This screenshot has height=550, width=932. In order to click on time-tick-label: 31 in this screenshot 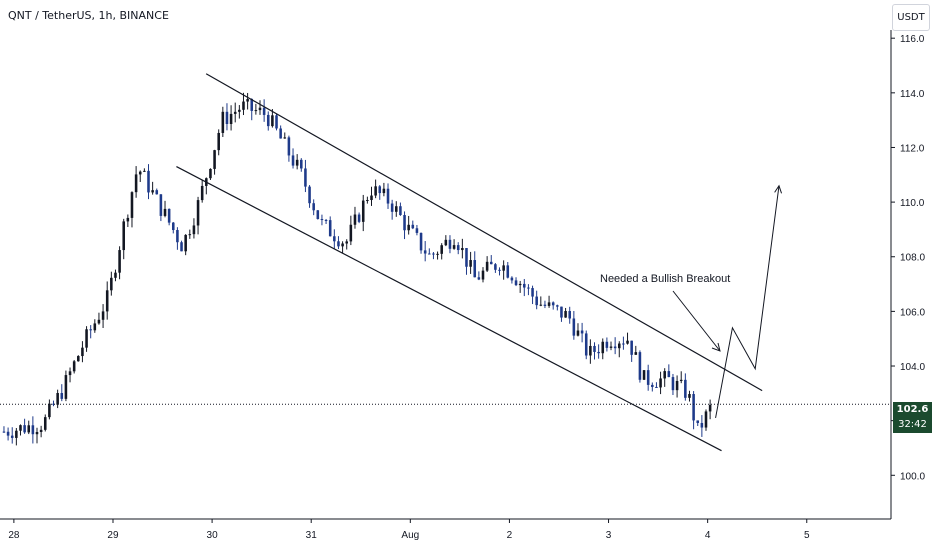, I will do `click(312, 535)`.